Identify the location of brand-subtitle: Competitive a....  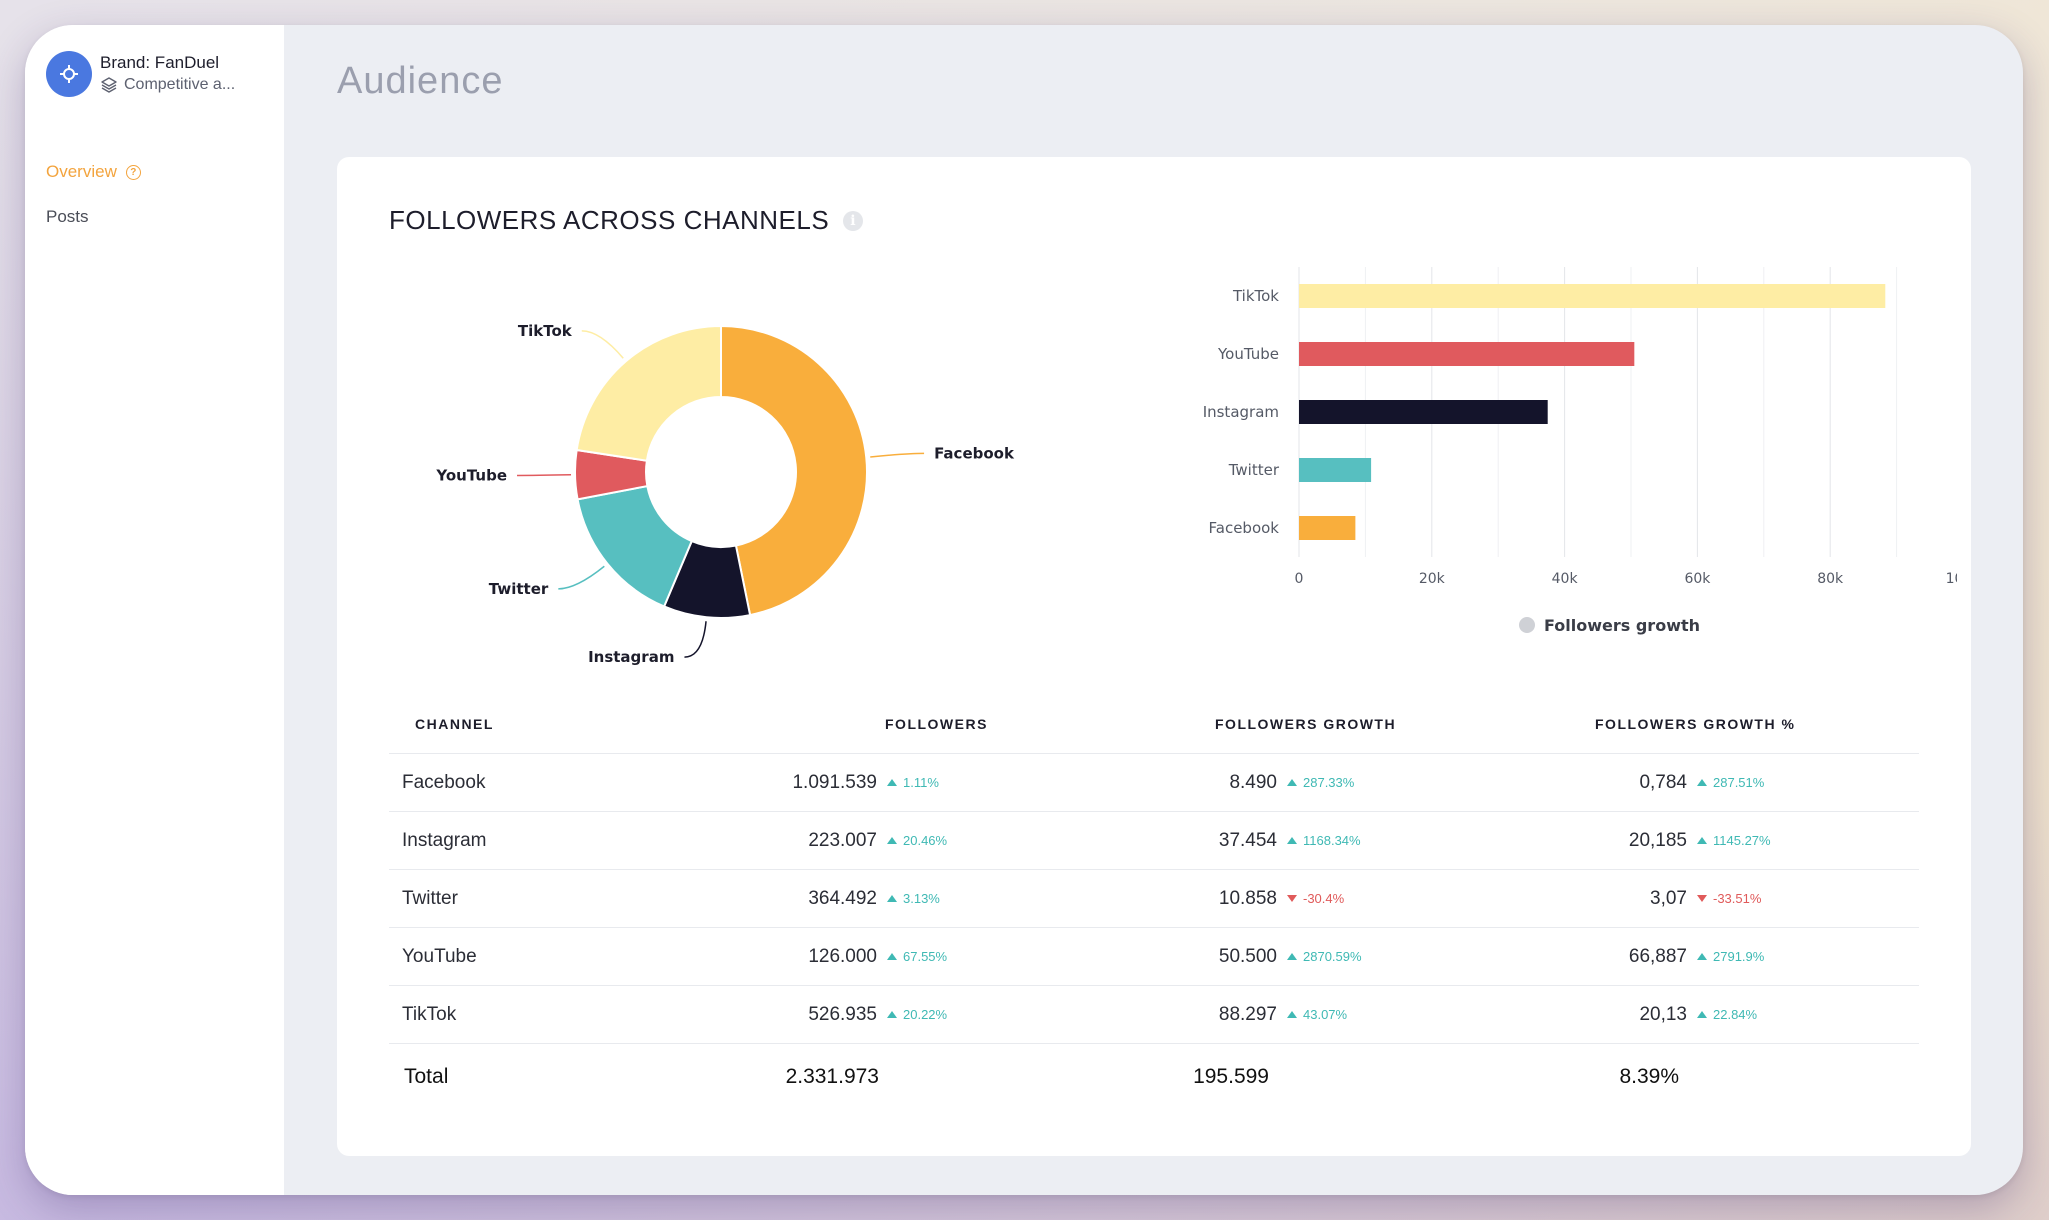
(167, 85).